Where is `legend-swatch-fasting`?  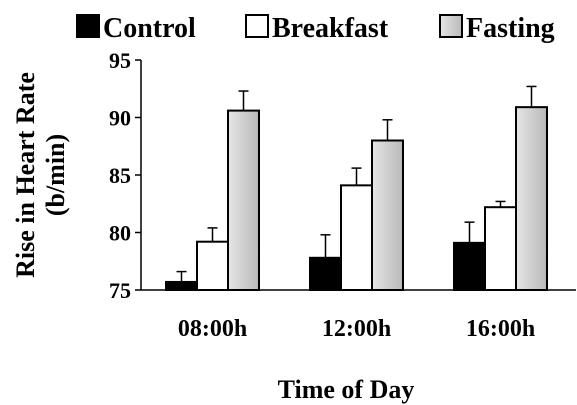 legend-swatch-fasting is located at coordinates (451, 26).